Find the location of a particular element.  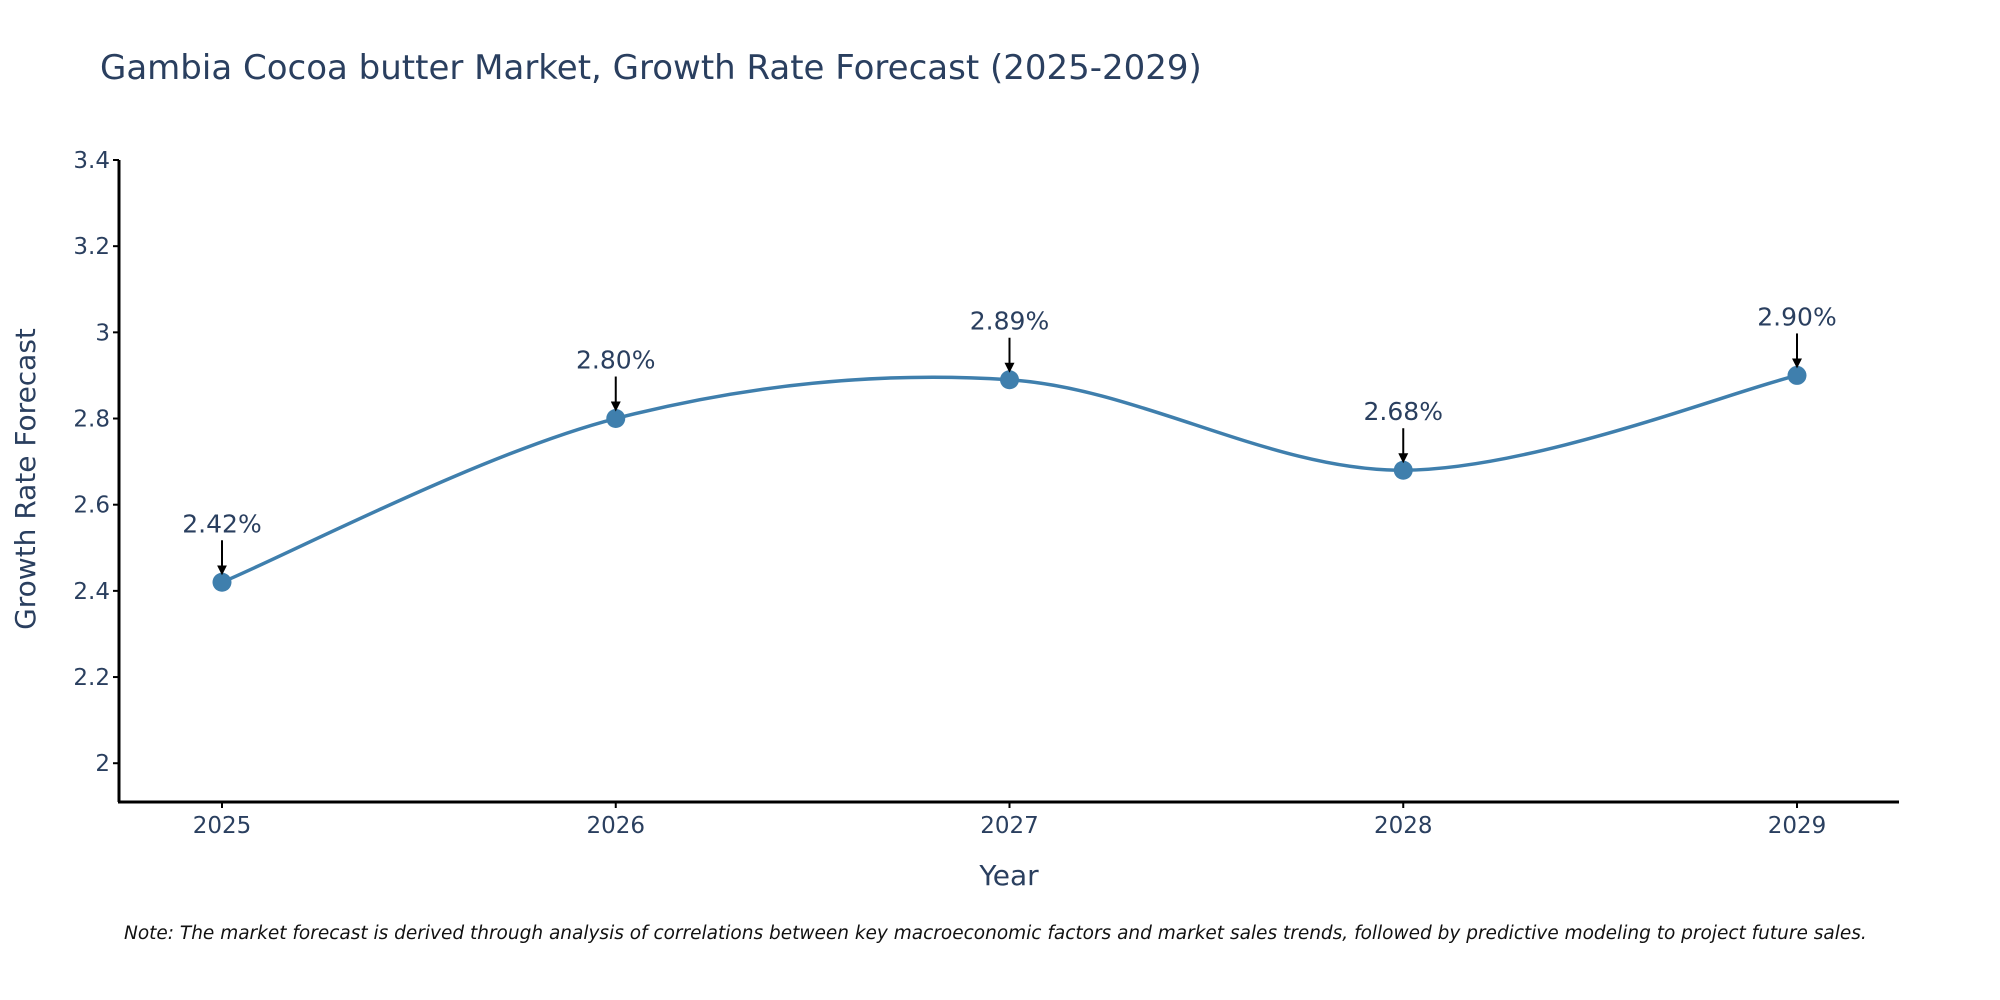

data-label: 2.68% is located at coordinates (1403, 411).